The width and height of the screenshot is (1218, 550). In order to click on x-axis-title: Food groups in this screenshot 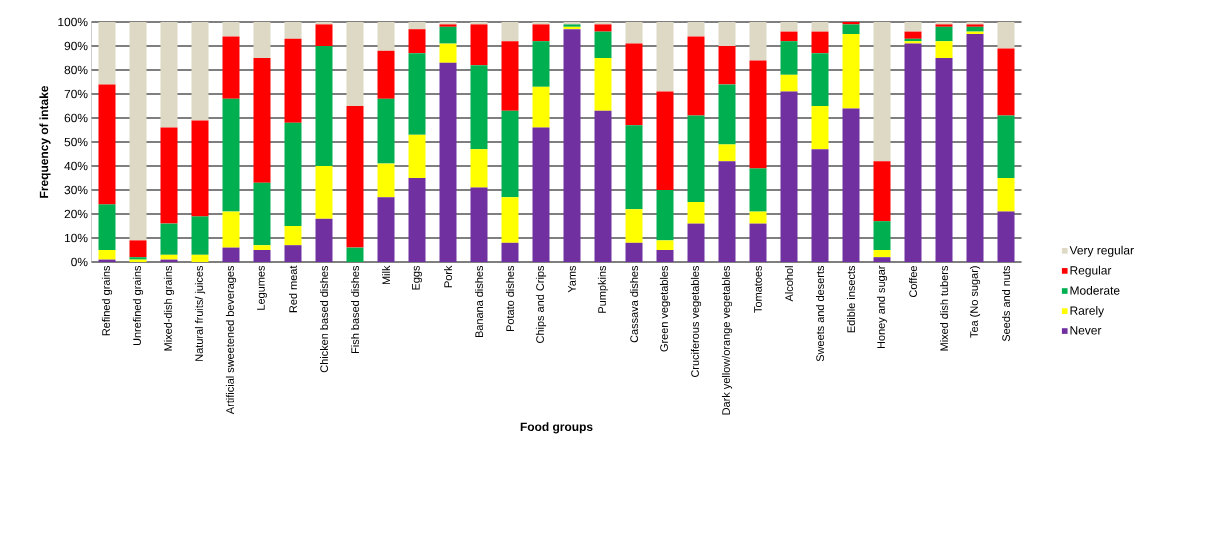, I will do `click(556, 428)`.